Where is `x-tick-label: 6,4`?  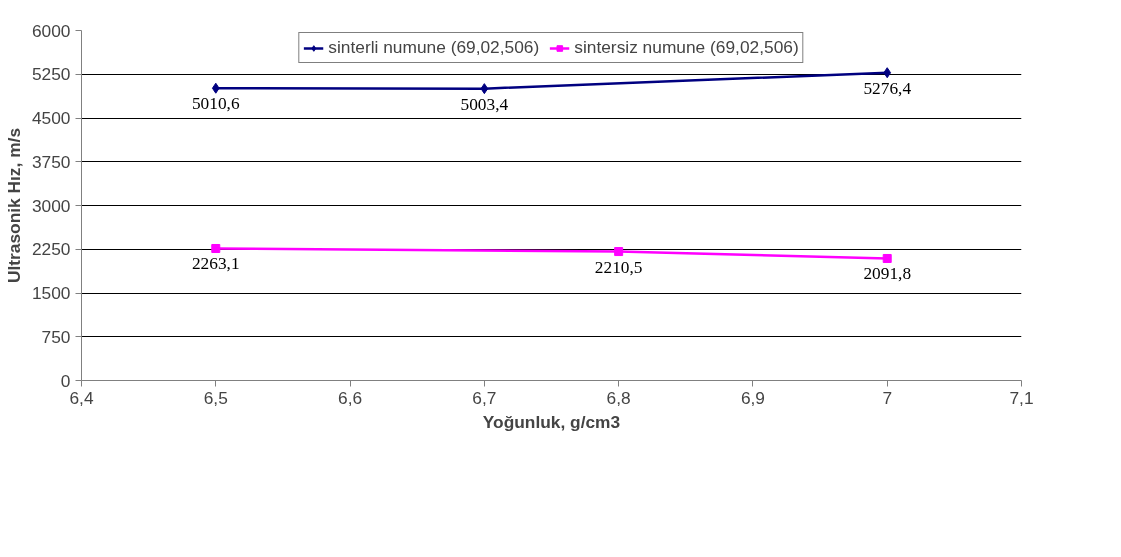
x-tick-label: 6,4 is located at coordinates (81, 397).